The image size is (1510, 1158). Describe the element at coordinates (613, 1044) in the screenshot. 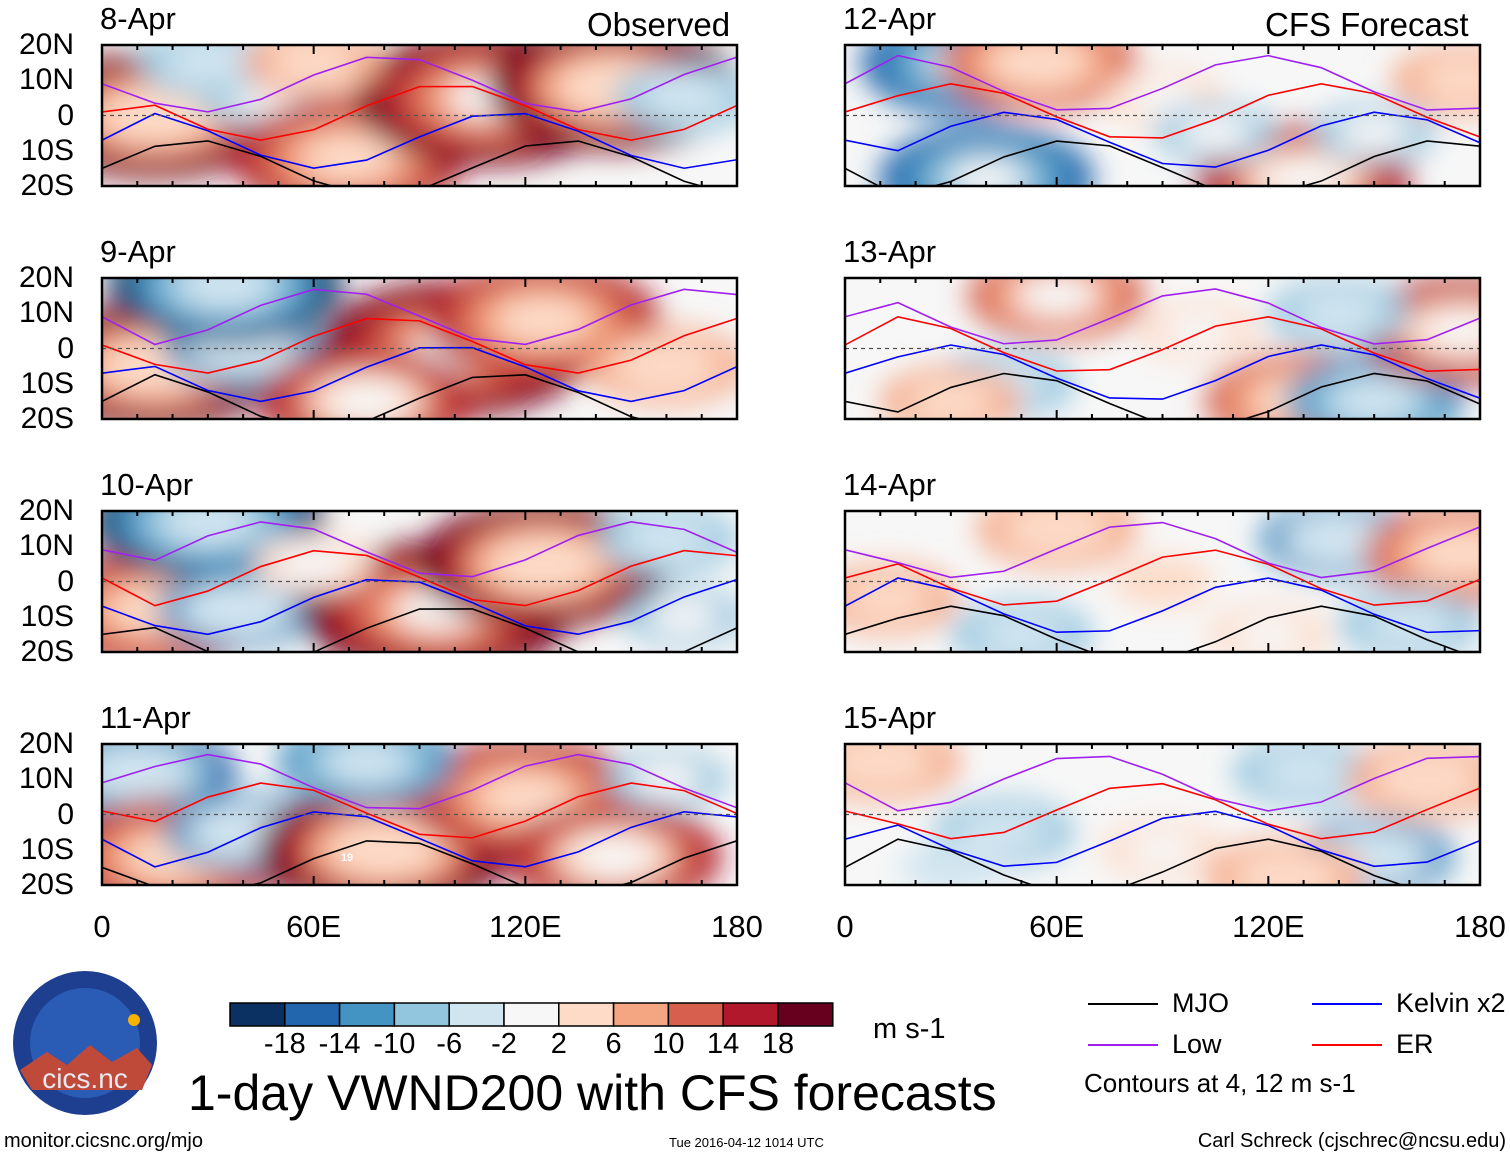

I see `colorbar-tick-label: 6` at that location.